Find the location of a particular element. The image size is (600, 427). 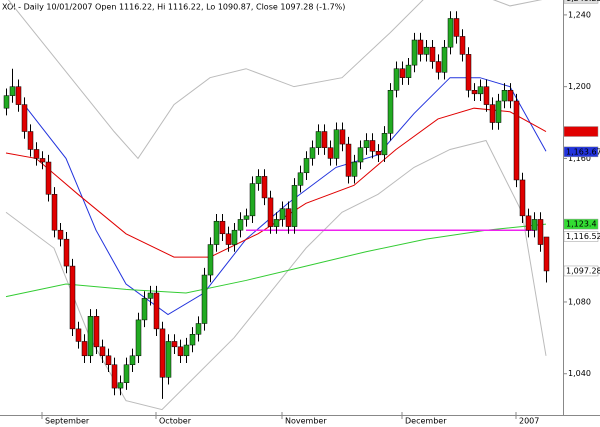

price-box-label: 1,123.4 is located at coordinates (581, 224).